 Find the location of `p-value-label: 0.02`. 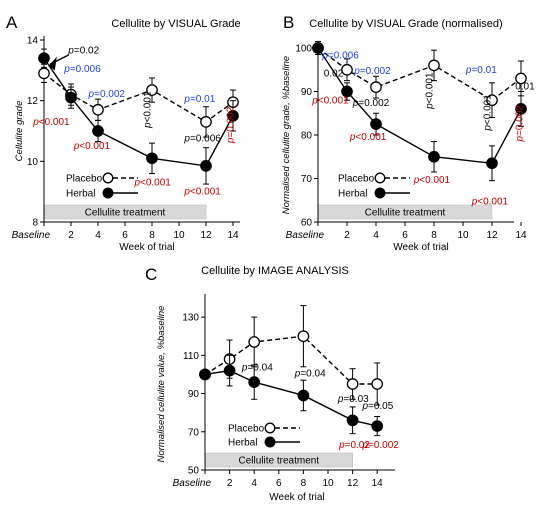

p-value-label: 0.02 is located at coordinates (334, 73).